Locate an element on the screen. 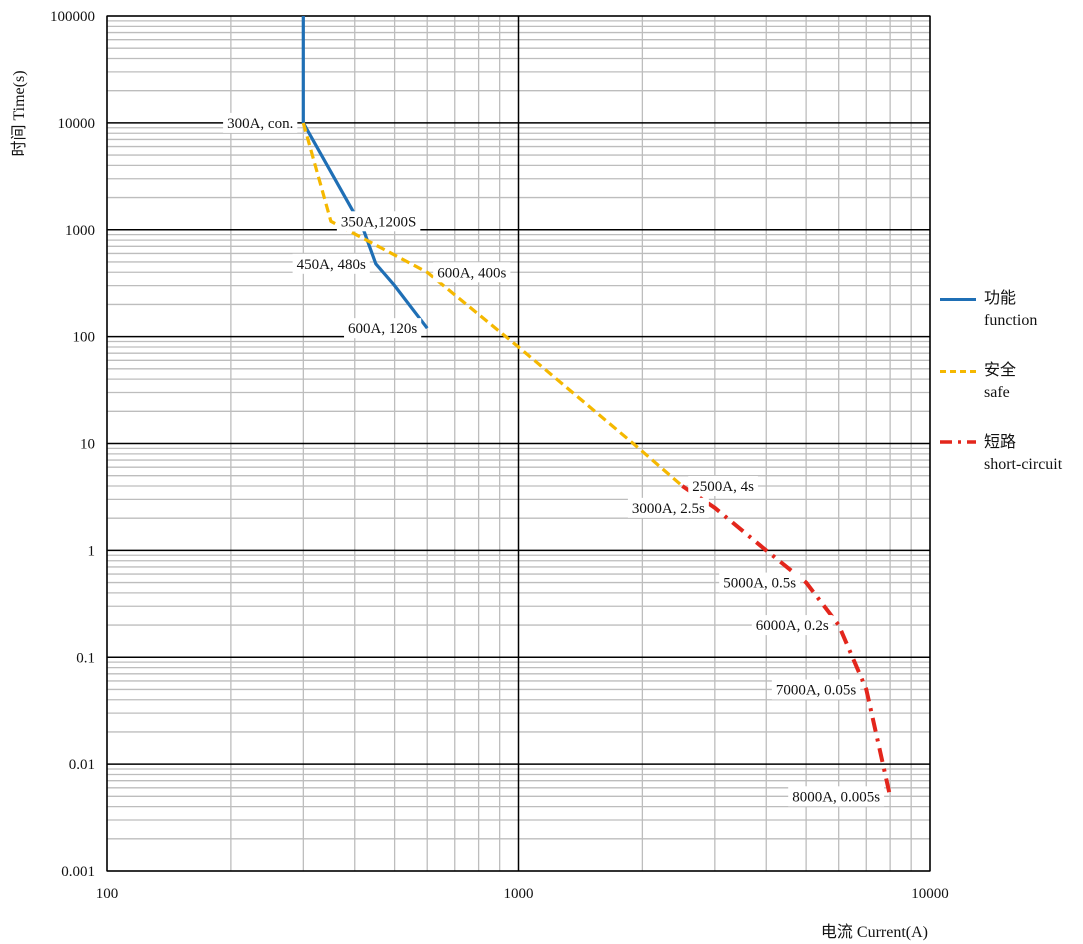  annotation-text: 8000A, 0.005s is located at coordinates (836, 797).